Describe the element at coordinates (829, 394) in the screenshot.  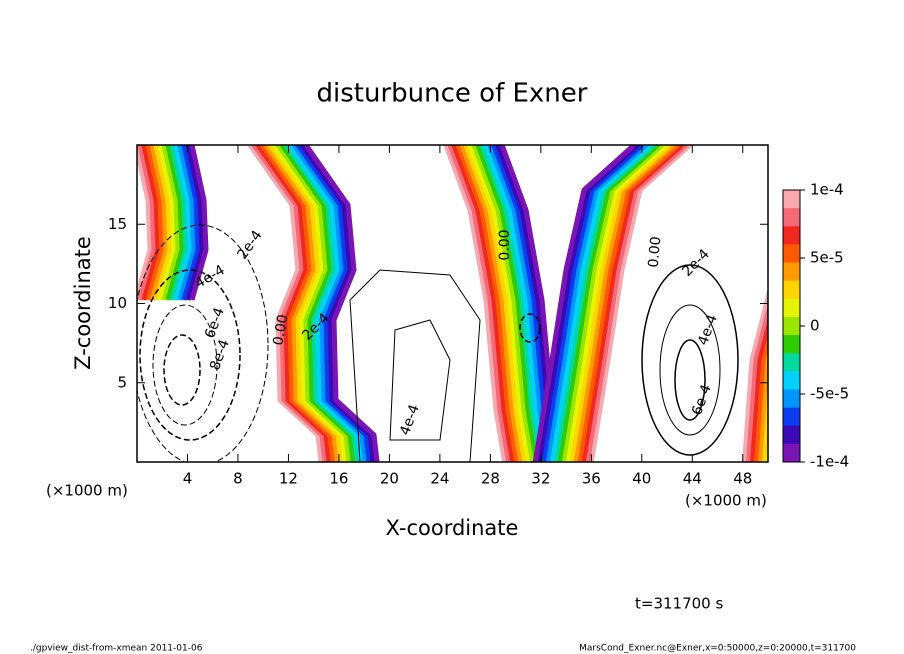
I see `colorbar-tick-label: -5e-5` at that location.